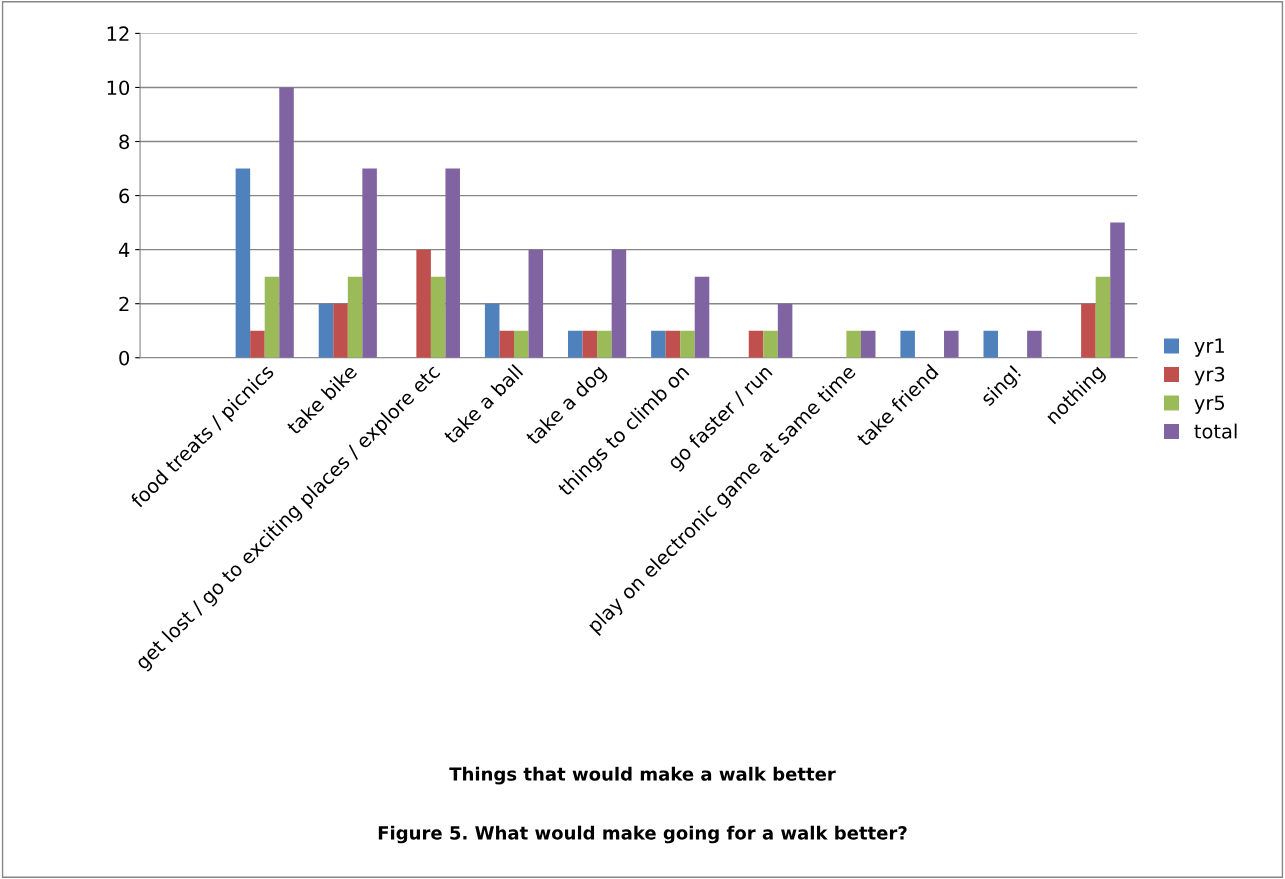 Image resolution: width=1285 pixels, height=879 pixels. I want to click on legend-label: total, so click(1215, 431).